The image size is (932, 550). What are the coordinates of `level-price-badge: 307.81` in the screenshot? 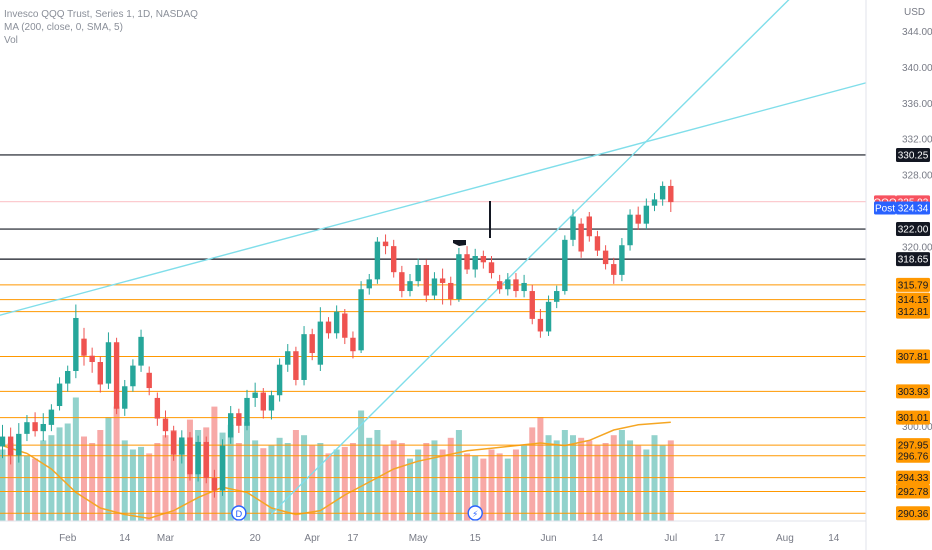 It's located at (913, 356).